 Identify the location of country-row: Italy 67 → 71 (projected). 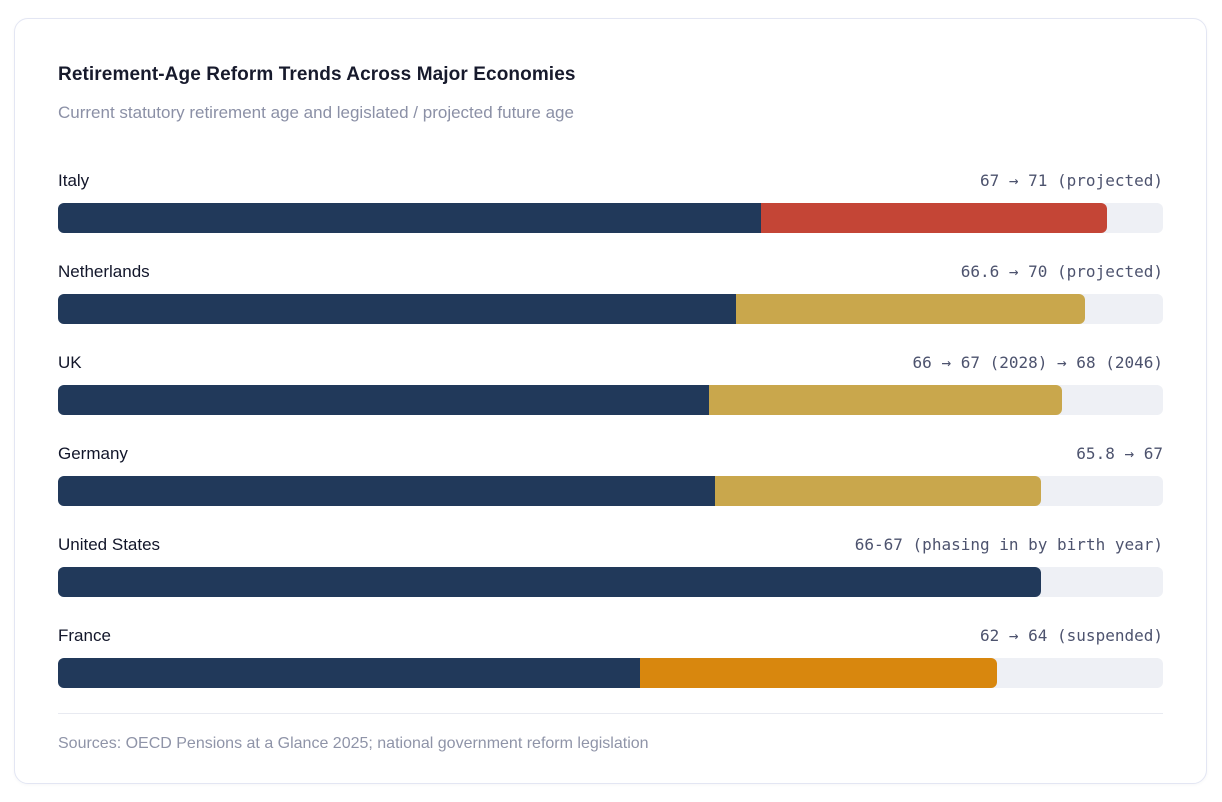
(610, 201).